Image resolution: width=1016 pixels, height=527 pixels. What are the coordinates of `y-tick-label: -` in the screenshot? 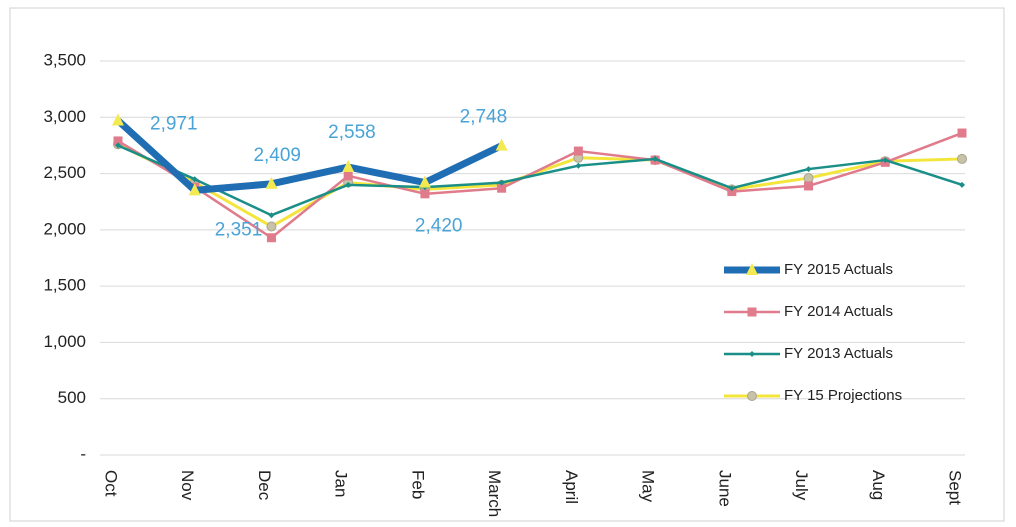 It's located at (83, 453).